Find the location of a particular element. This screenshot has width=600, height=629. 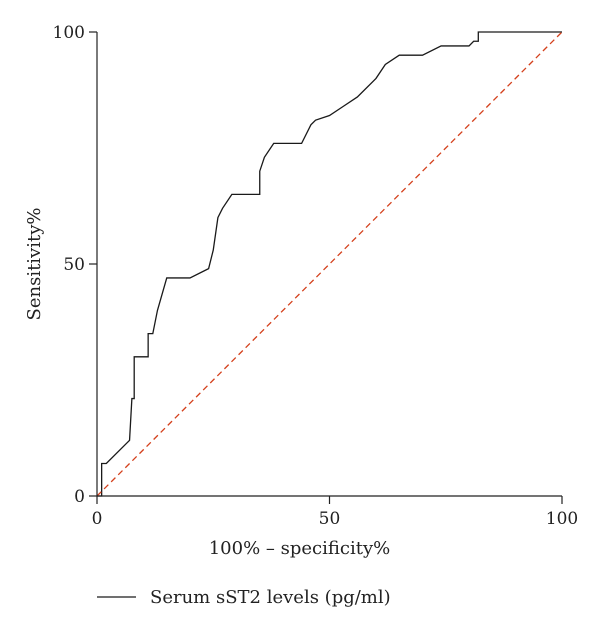

x-tick-label: 100 is located at coordinates (562, 519).